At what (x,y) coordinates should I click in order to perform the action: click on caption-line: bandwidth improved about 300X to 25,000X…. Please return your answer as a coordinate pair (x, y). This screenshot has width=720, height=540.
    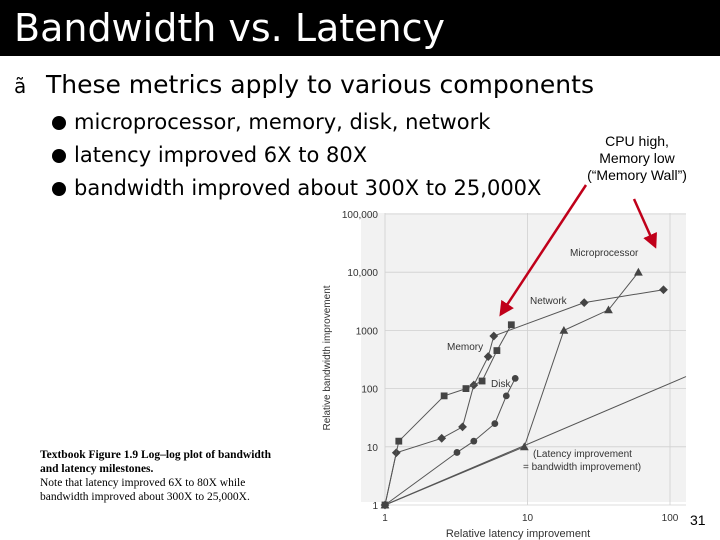
    Looking at the image, I should click on (145, 497).